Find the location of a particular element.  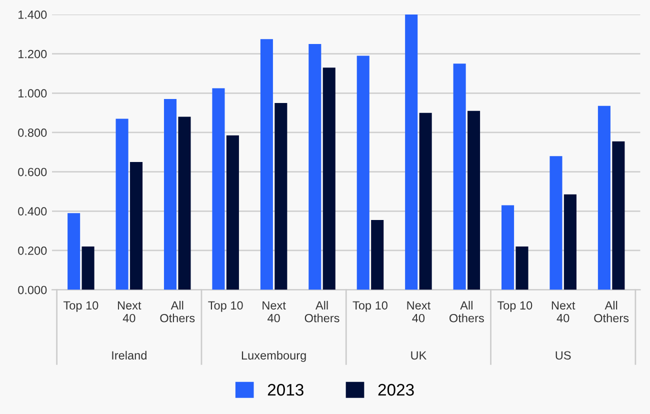

text: Luxembourg is located at coordinates (274, 356).